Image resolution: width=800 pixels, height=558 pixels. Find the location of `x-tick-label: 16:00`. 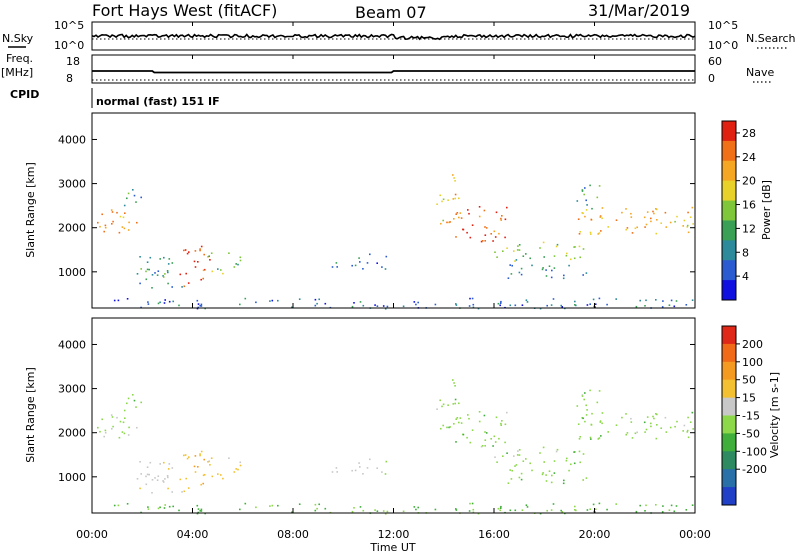

x-tick-label: 16:00 is located at coordinates (494, 534).